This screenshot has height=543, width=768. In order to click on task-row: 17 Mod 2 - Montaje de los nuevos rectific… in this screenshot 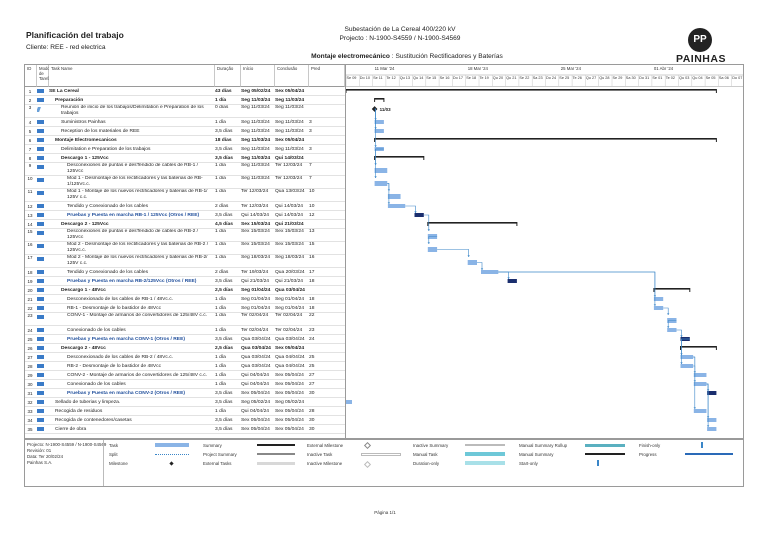, I will do `click(185, 261)`.